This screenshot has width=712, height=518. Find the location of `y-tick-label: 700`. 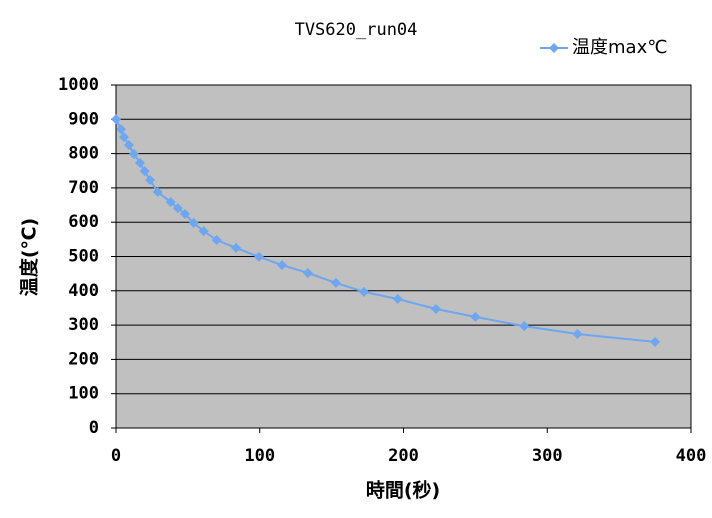

y-tick-label: 700 is located at coordinates (83, 188).